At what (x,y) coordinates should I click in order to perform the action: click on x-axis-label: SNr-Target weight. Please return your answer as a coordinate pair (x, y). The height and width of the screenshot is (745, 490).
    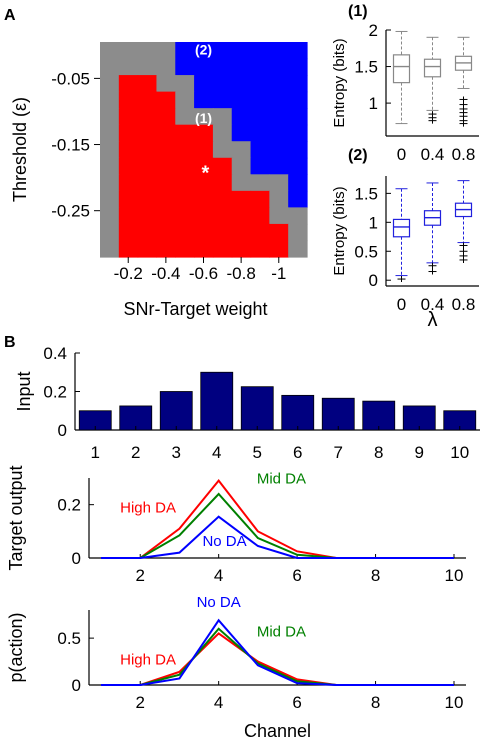
    Looking at the image, I should click on (195, 309).